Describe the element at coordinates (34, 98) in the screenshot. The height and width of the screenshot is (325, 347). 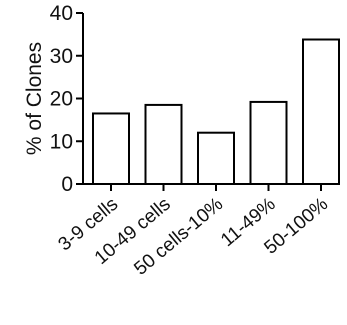
I see `y-axis-title: % of Clones` at that location.